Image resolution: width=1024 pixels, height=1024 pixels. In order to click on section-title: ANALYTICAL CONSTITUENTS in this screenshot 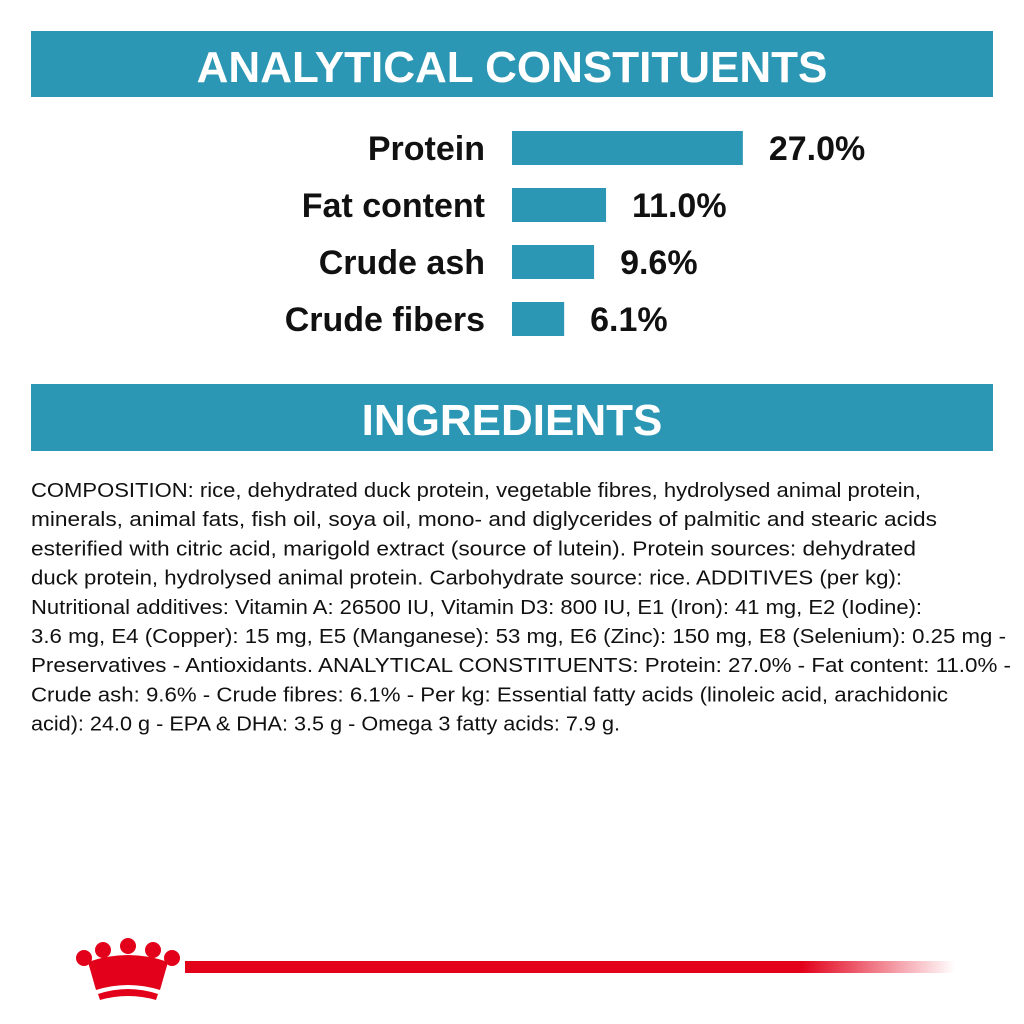, I will do `click(512, 67)`.